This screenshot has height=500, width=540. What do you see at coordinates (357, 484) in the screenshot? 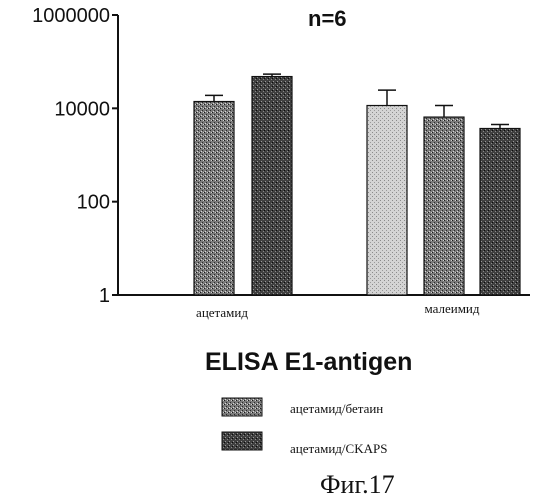
I see `figure-caption: Фиг.17` at bounding box center [357, 484].